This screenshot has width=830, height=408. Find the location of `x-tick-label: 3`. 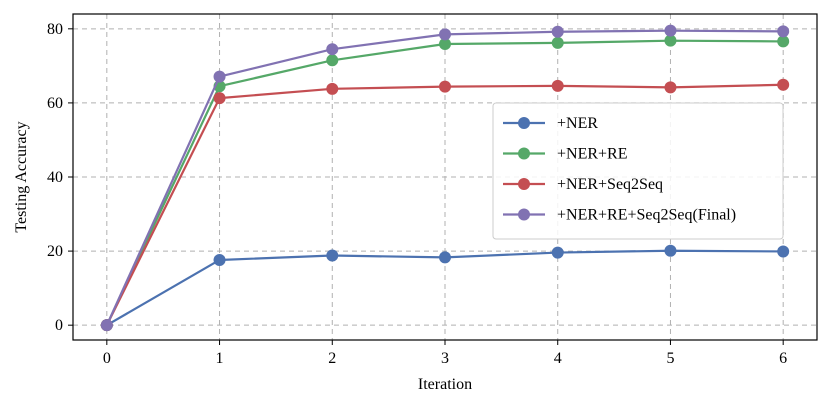

x-tick-label: 3 is located at coordinates (445, 358).